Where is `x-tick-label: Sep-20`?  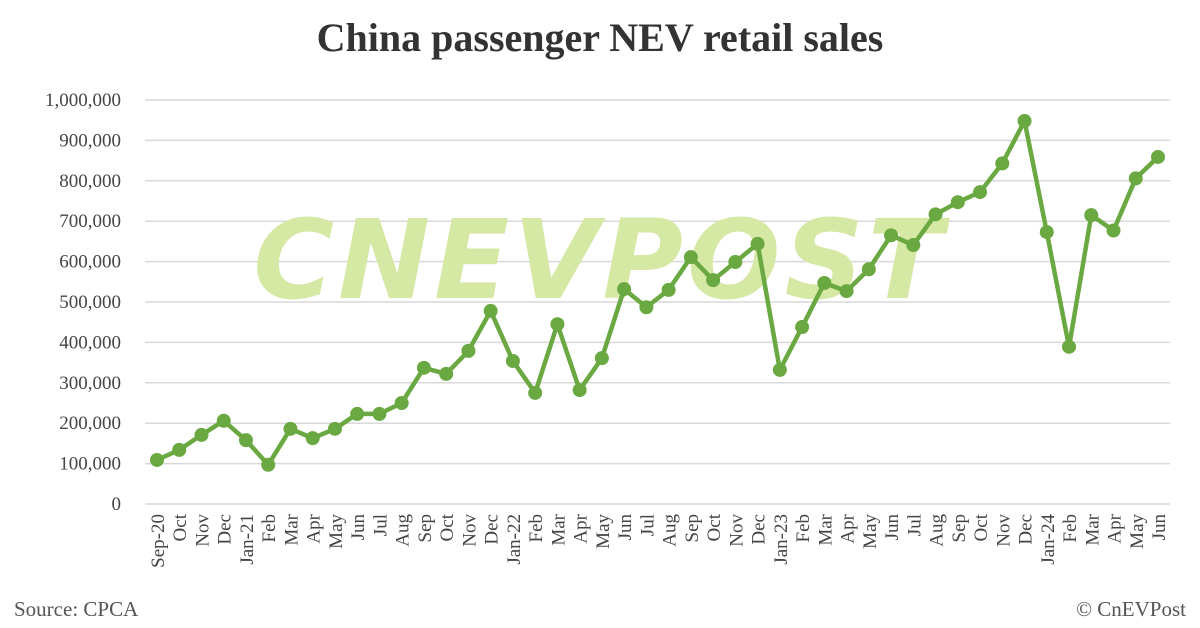
x-tick-label: Sep-20 is located at coordinates (158, 541).